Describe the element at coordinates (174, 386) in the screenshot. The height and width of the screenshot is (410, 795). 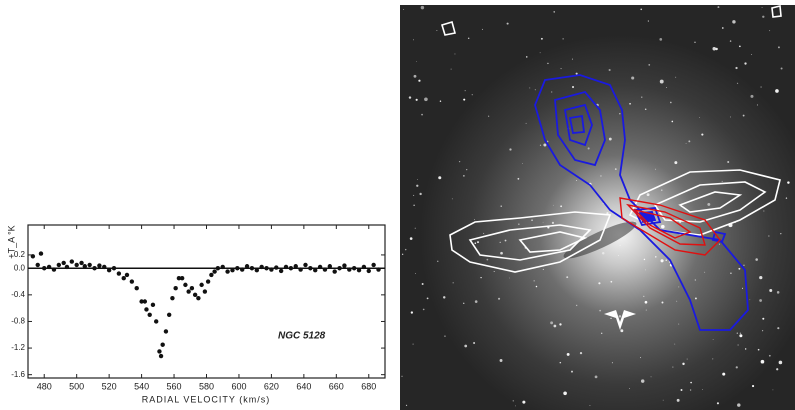
I see `x-tick-label: 560` at that location.